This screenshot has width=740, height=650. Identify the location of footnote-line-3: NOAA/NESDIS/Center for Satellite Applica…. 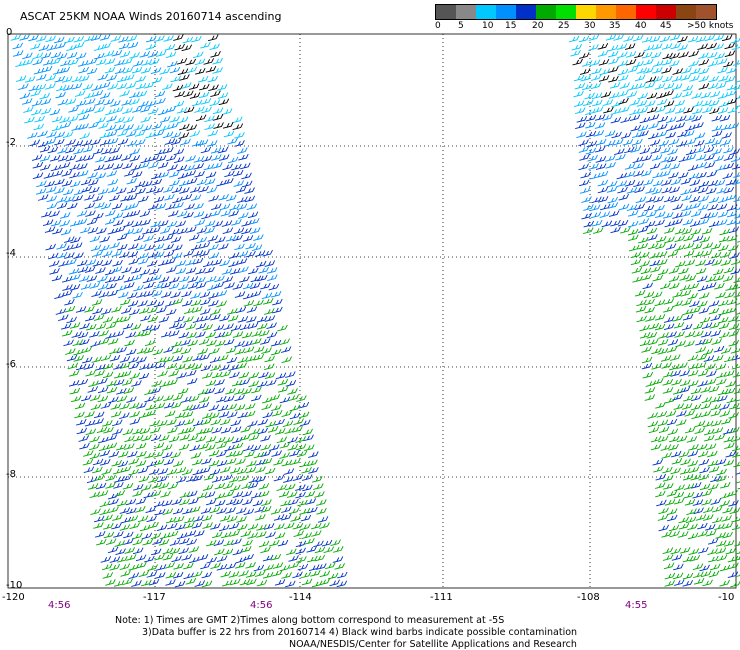
(433, 644).